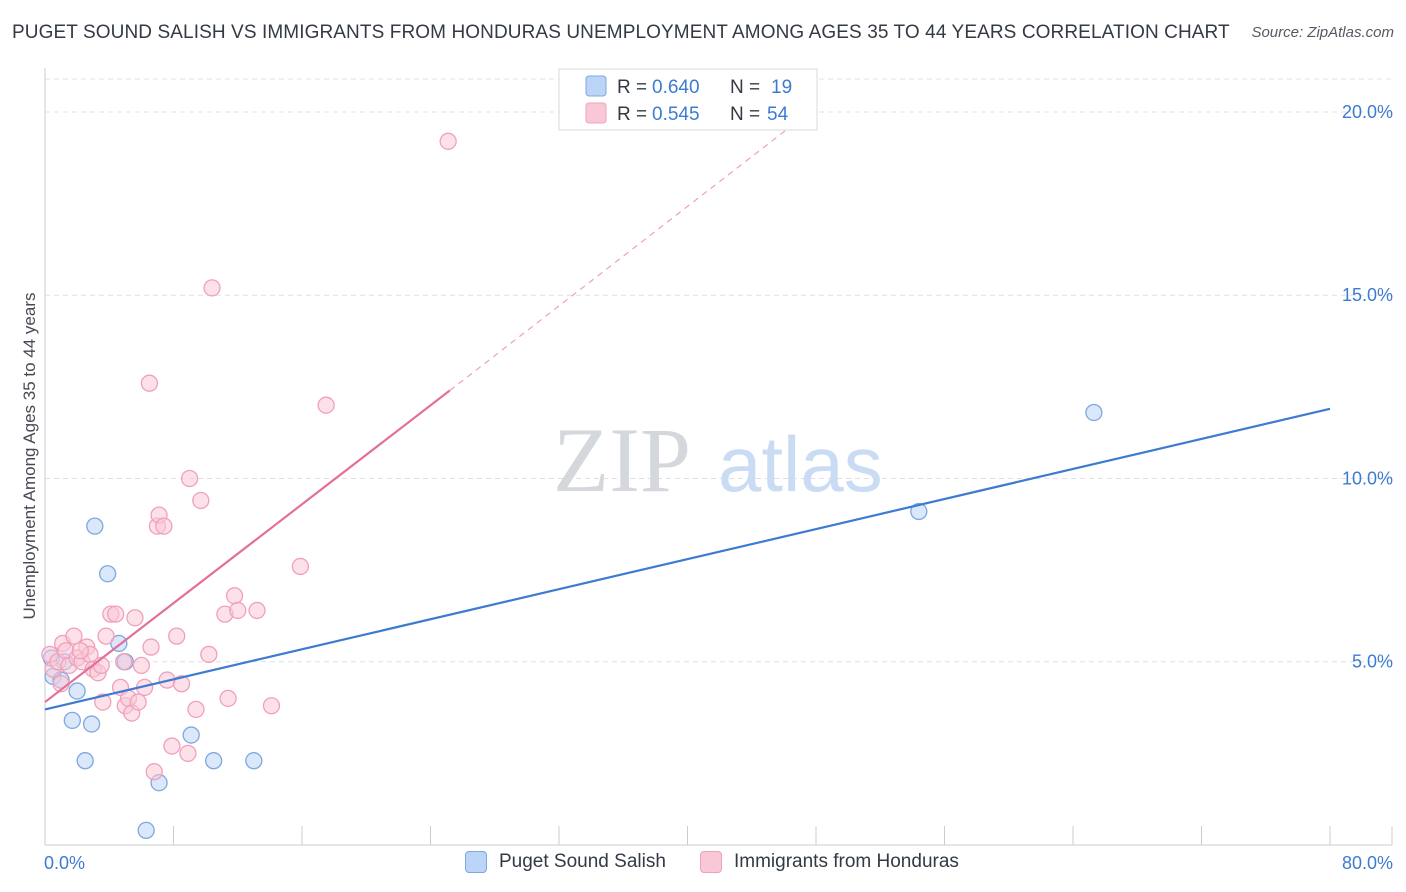 Image resolution: width=1406 pixels, height=892 pixels. What do you see at coordinates (1367, 863) in the screenshot?
I see `x-tick-label-80: 80.0%` at bounding box center [1367, 863].